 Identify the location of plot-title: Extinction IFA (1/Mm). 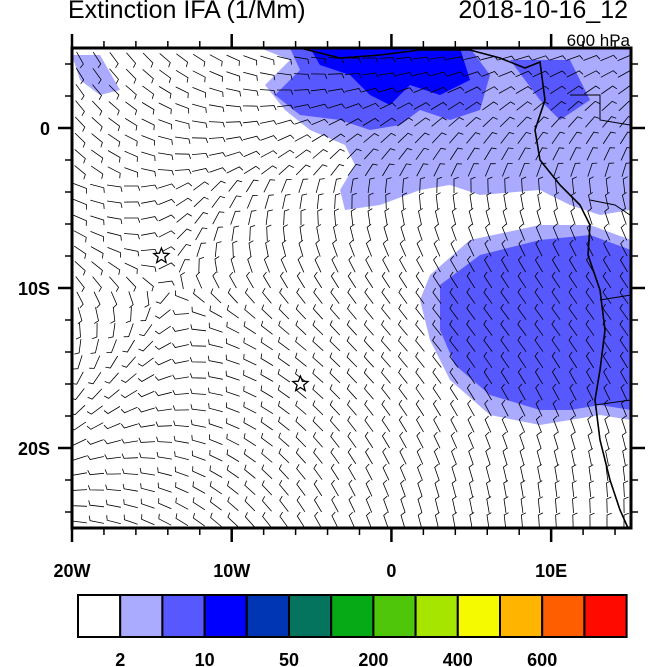
(187, 12).